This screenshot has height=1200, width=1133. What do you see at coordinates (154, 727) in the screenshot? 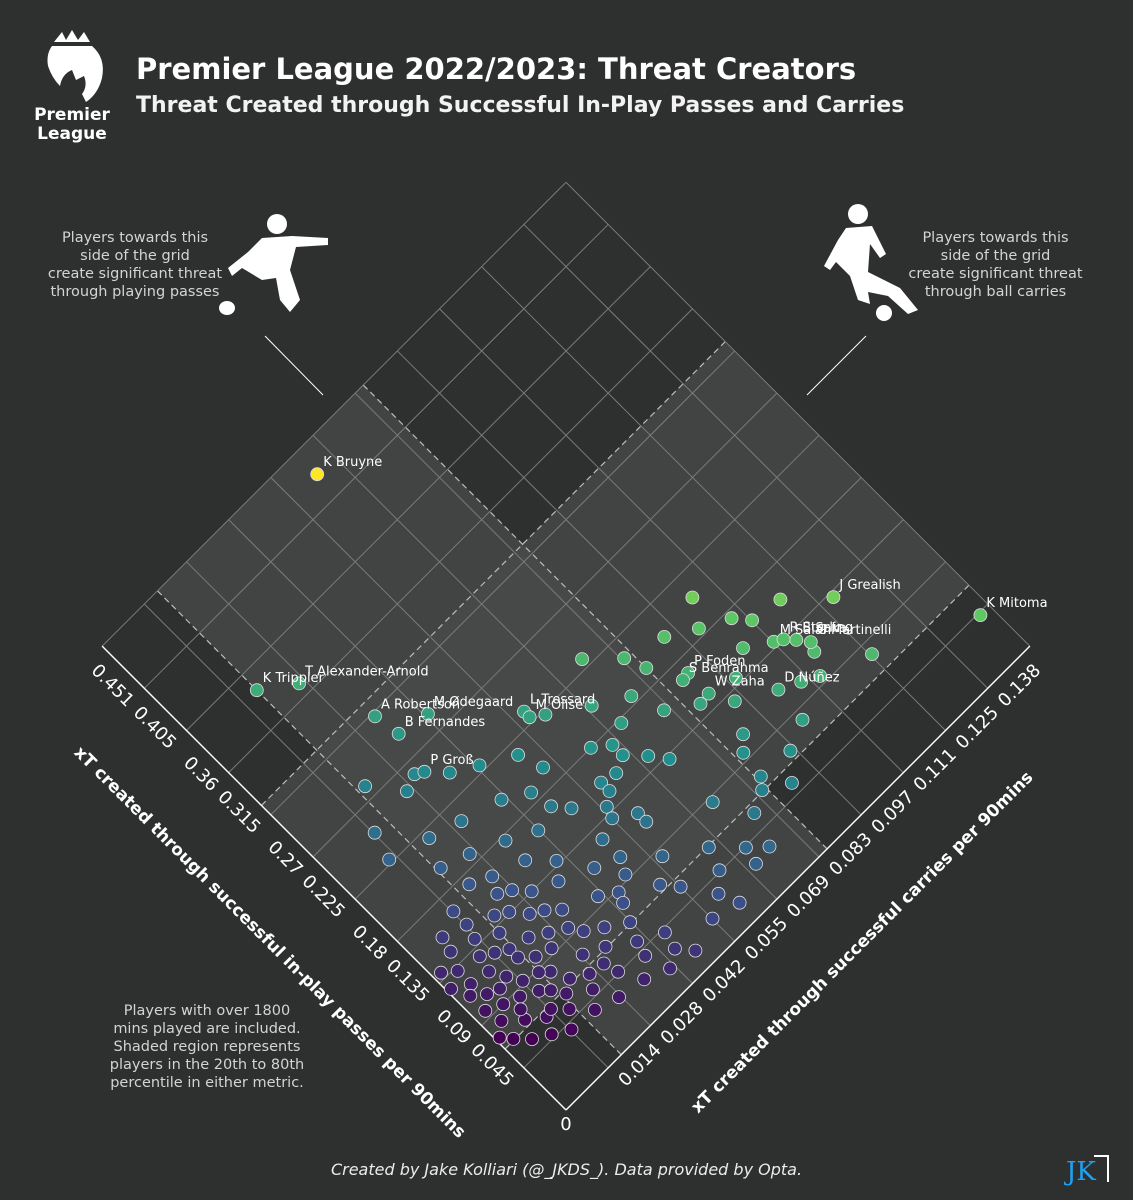
I see `x-tick-label: 0.405` at bounding box center [154, 727].